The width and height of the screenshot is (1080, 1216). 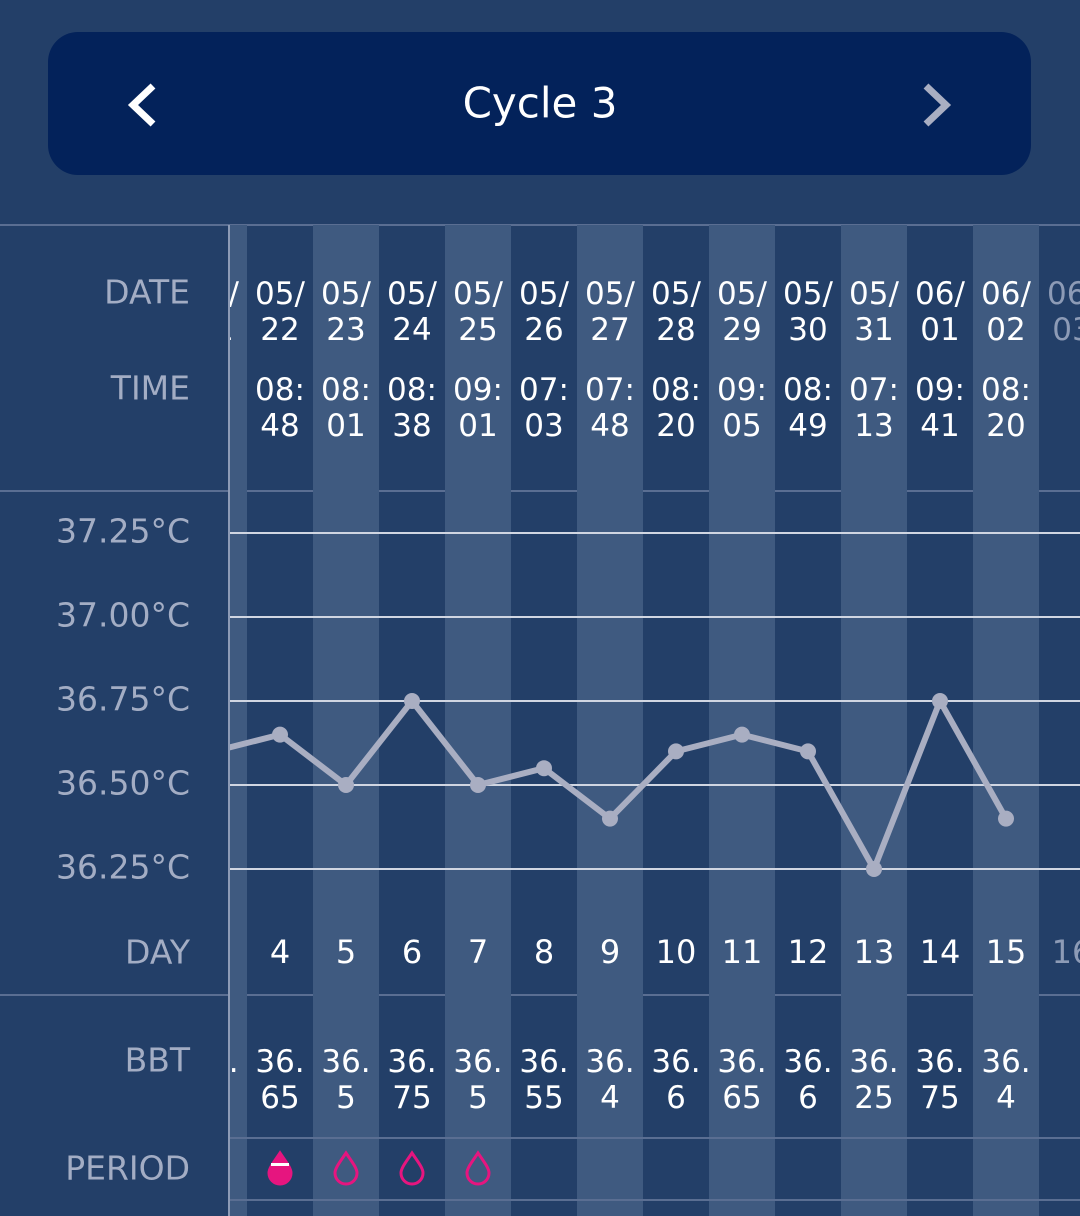 I want to click on day-number: 13, so click(x=874, y=952).